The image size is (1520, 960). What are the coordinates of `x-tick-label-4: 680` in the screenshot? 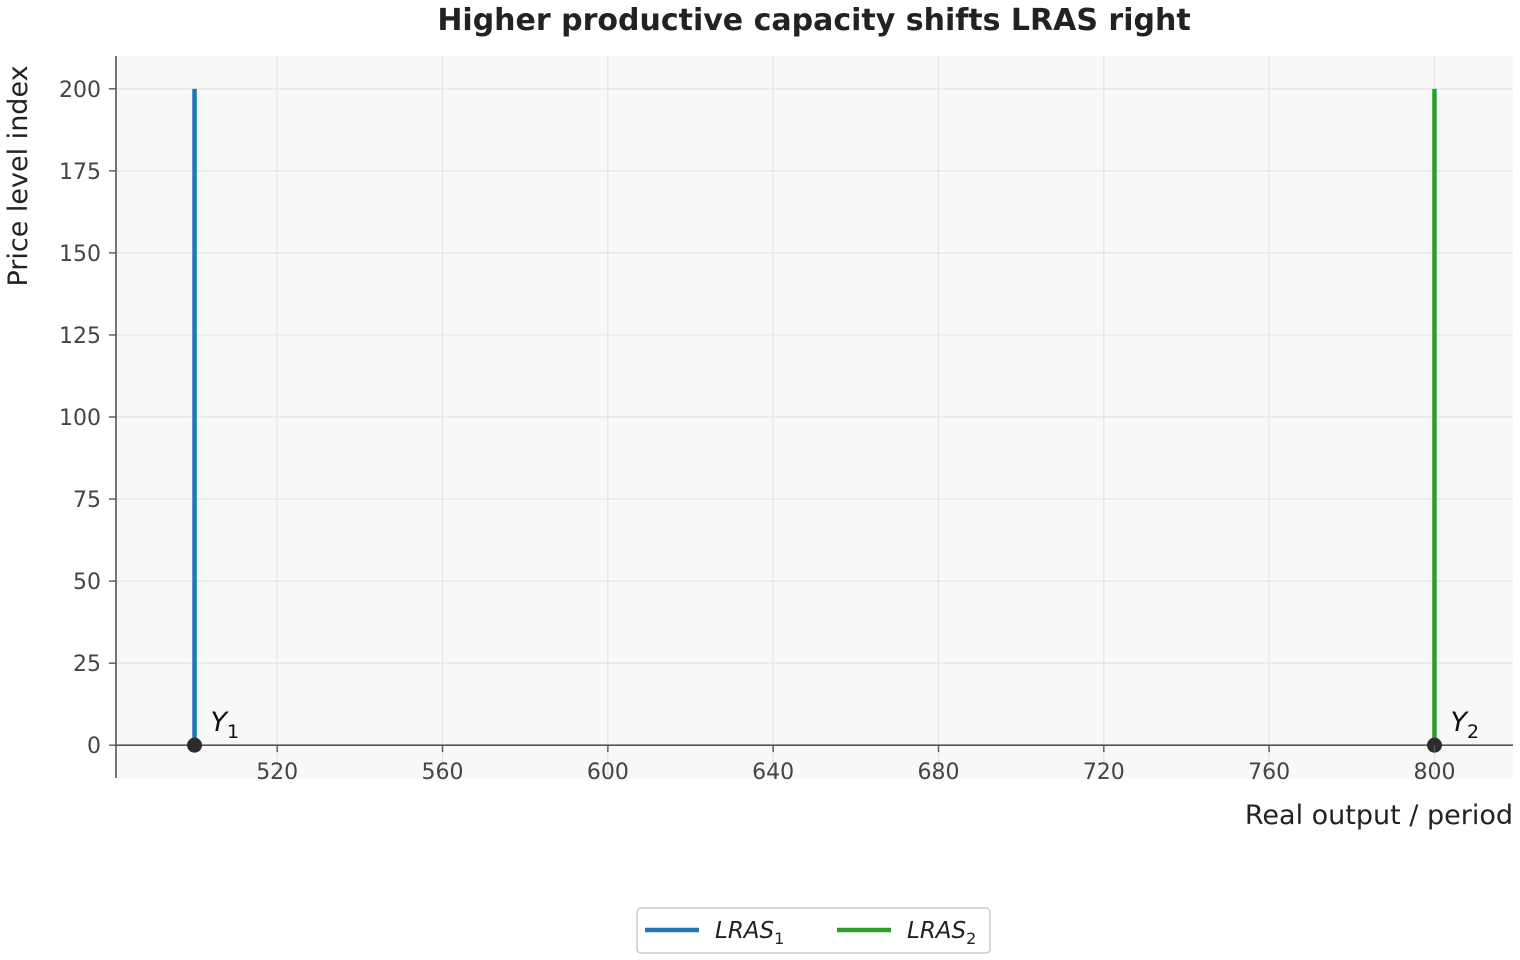 It's located at (938, 772).